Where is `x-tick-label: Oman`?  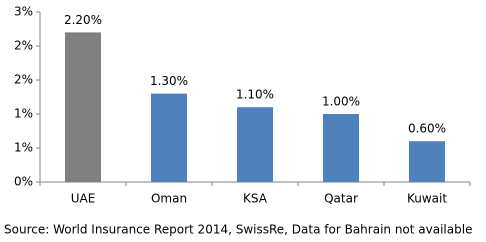 x-tick-label: Oman is located at coordinates (169, 199).